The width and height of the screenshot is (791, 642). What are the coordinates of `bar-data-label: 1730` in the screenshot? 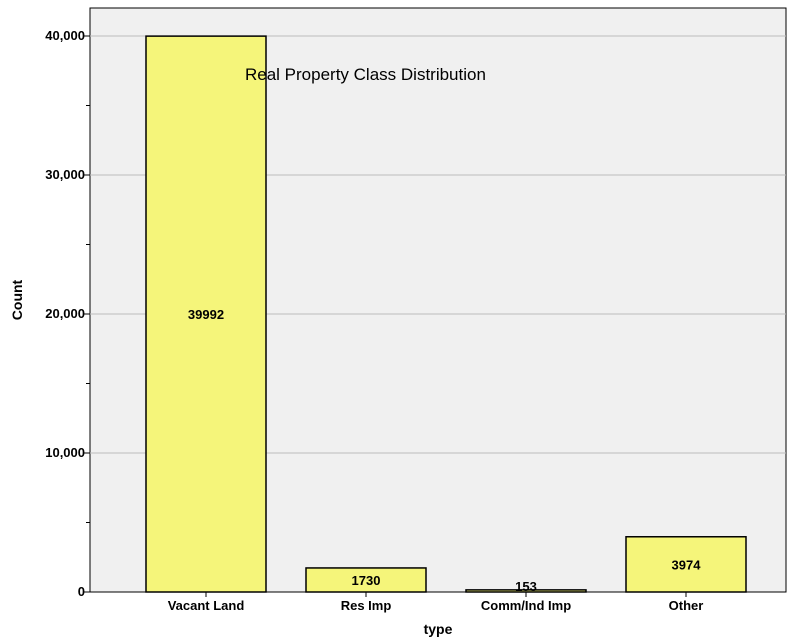 It's located at (366, 580).